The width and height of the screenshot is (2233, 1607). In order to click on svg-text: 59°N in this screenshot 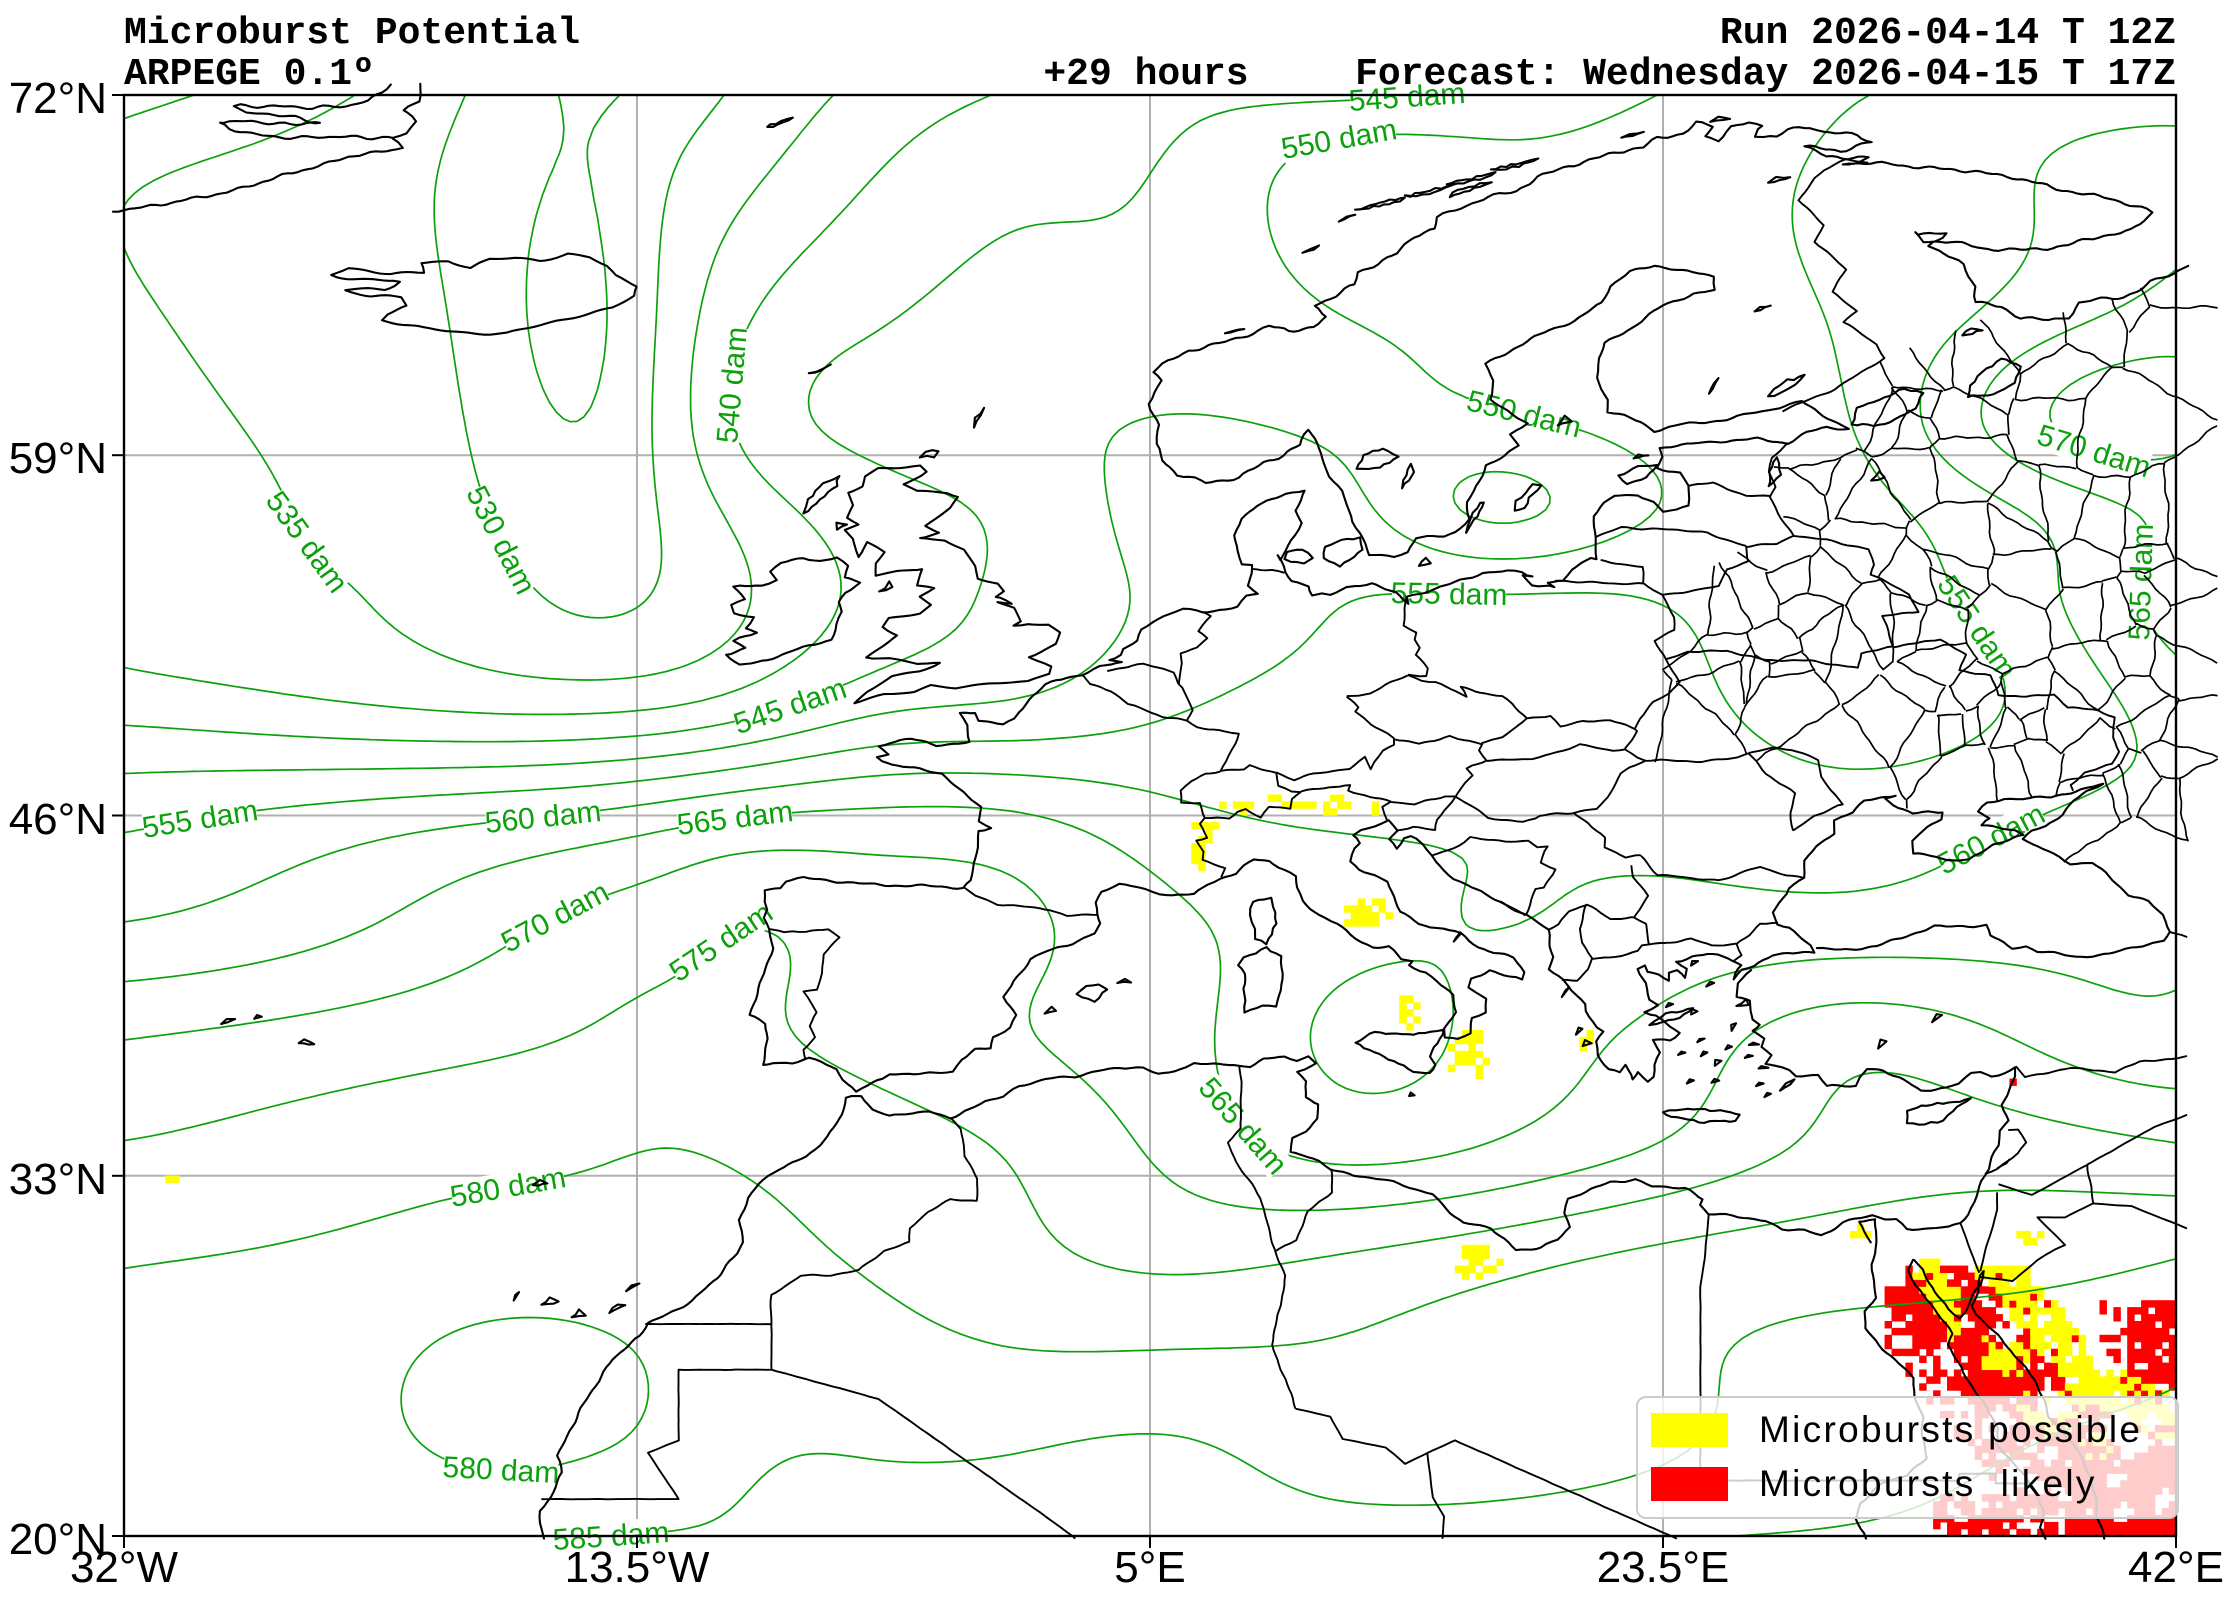, I will do `click(58, 458)`.